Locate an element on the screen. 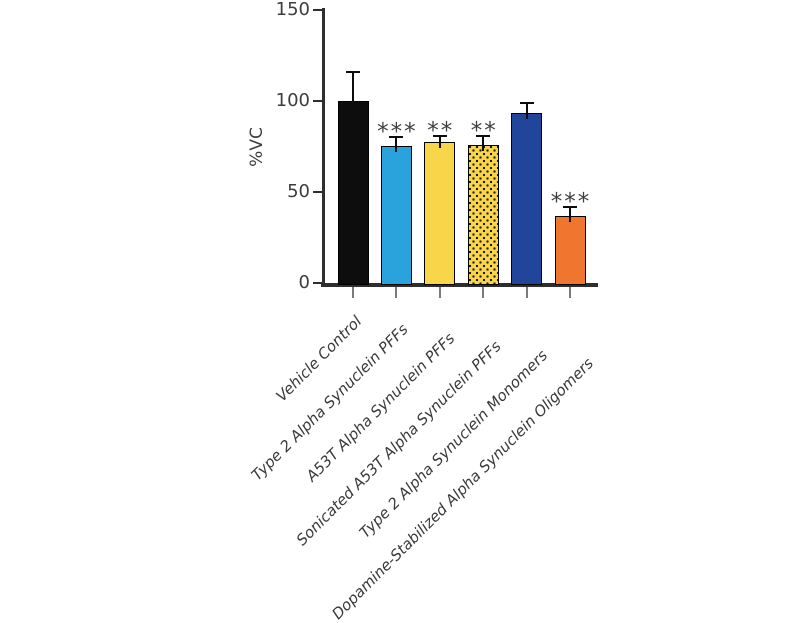 Image resolution: width=800 pixels, height=623 pixels. y-tick-label: 50 is located at coordinates (298, 191).